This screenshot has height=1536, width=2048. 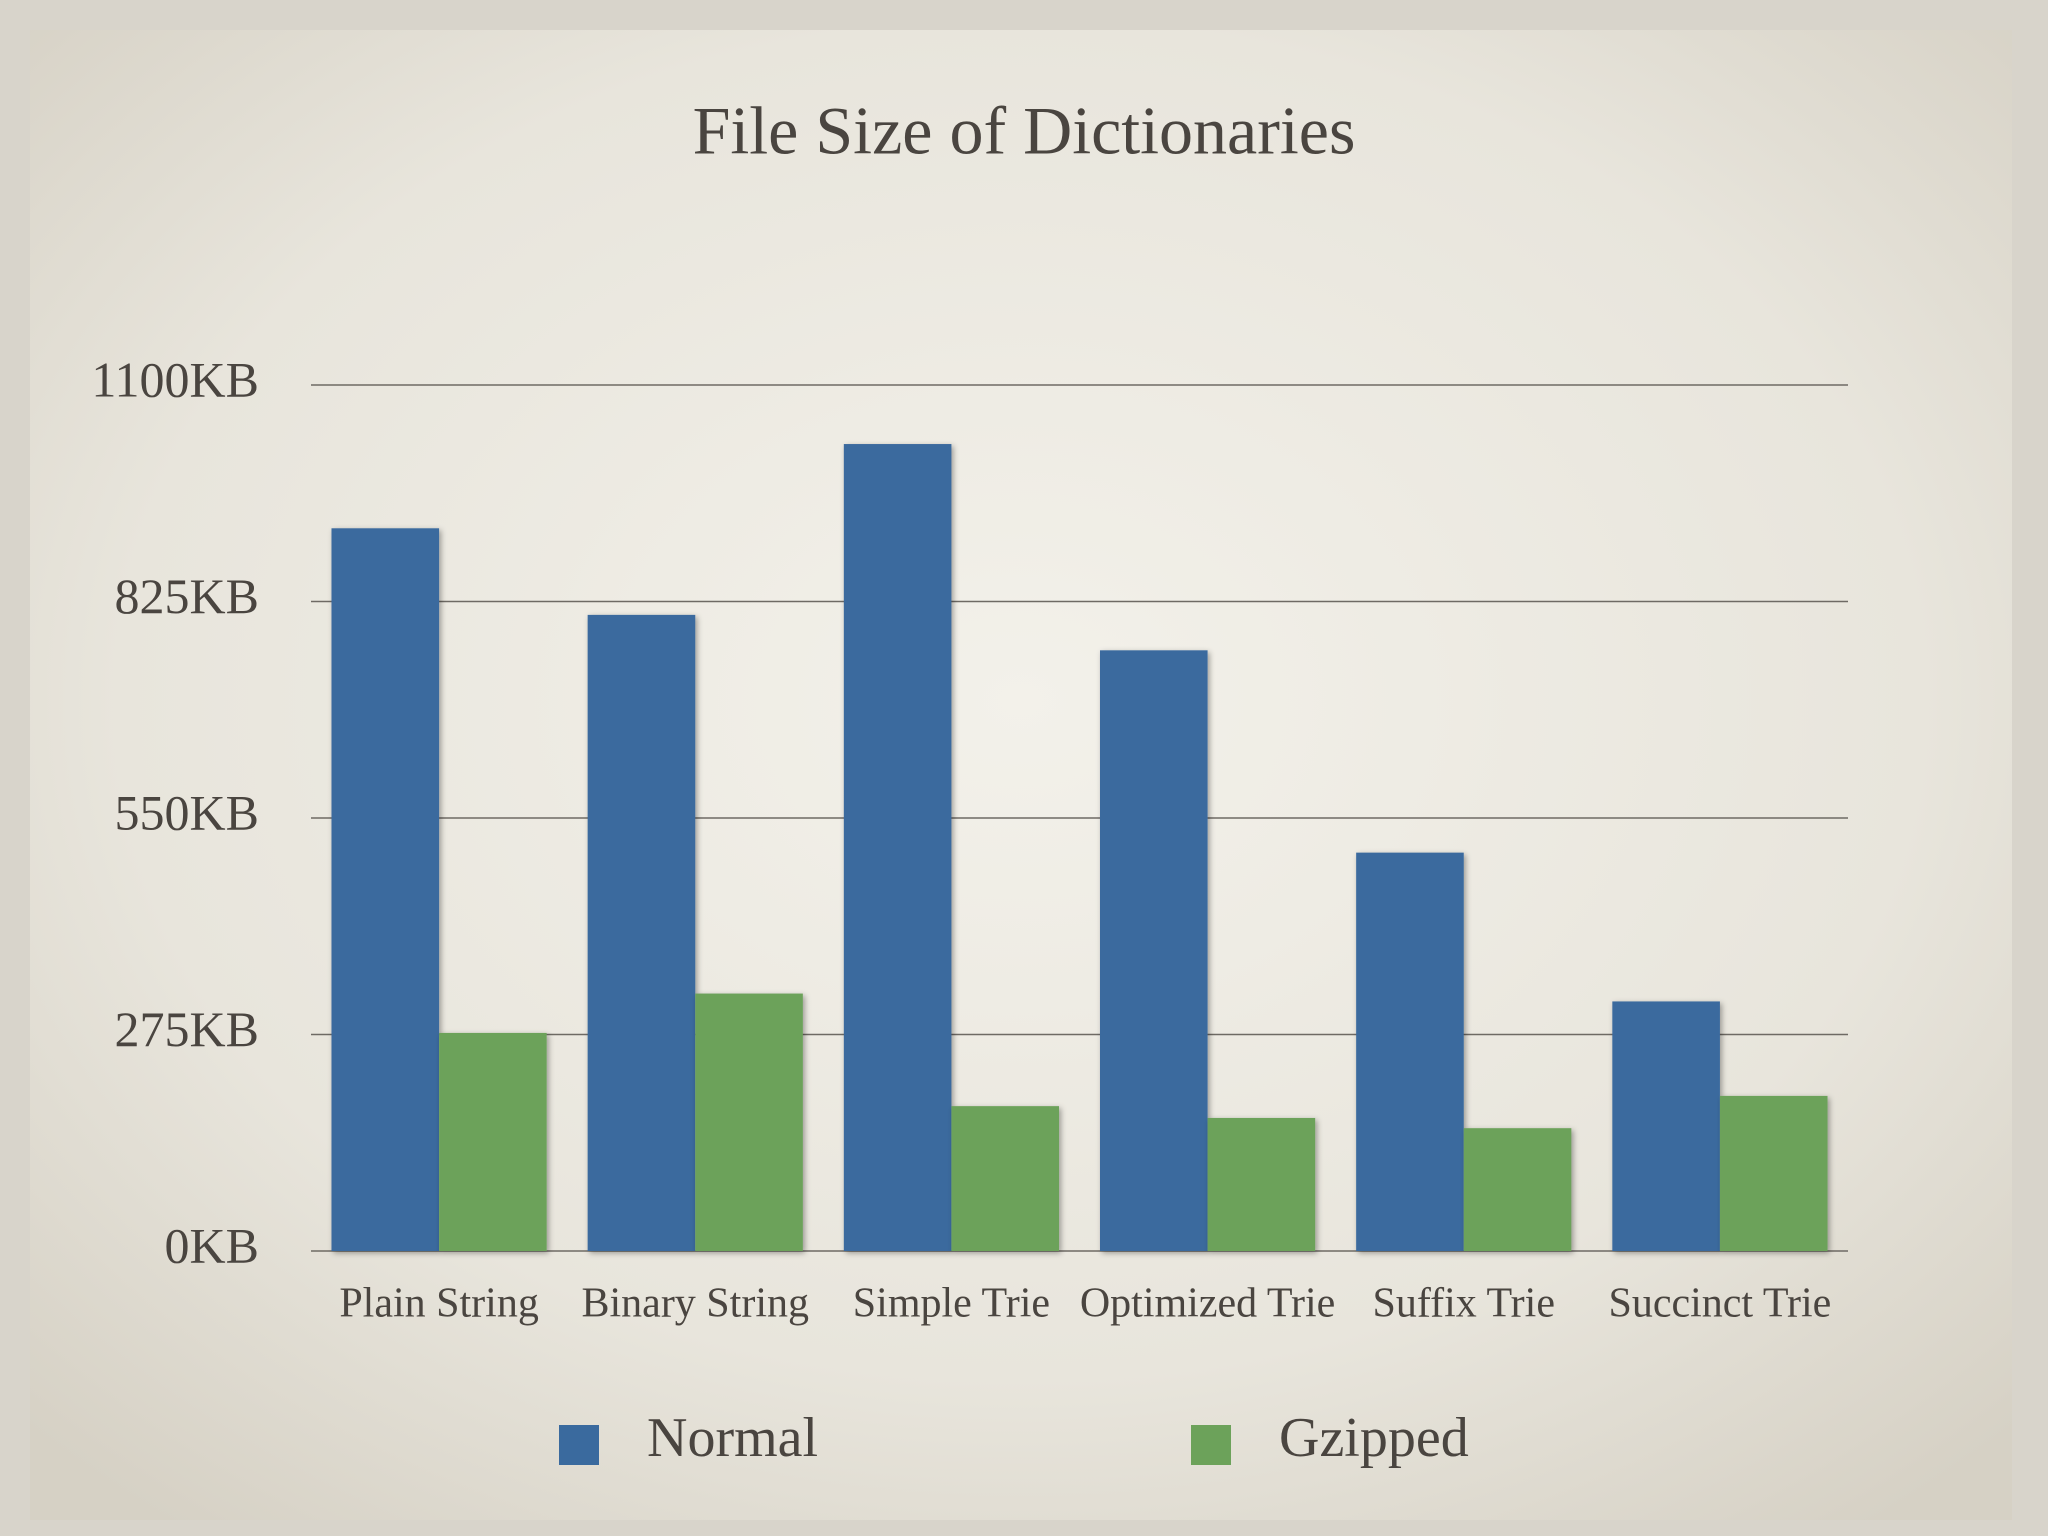 What do you see at coordinates (1464, 1304) in the screenshot?
I see `x-tick-label: Suffix Trie` at bounding box center [1464, 1304].